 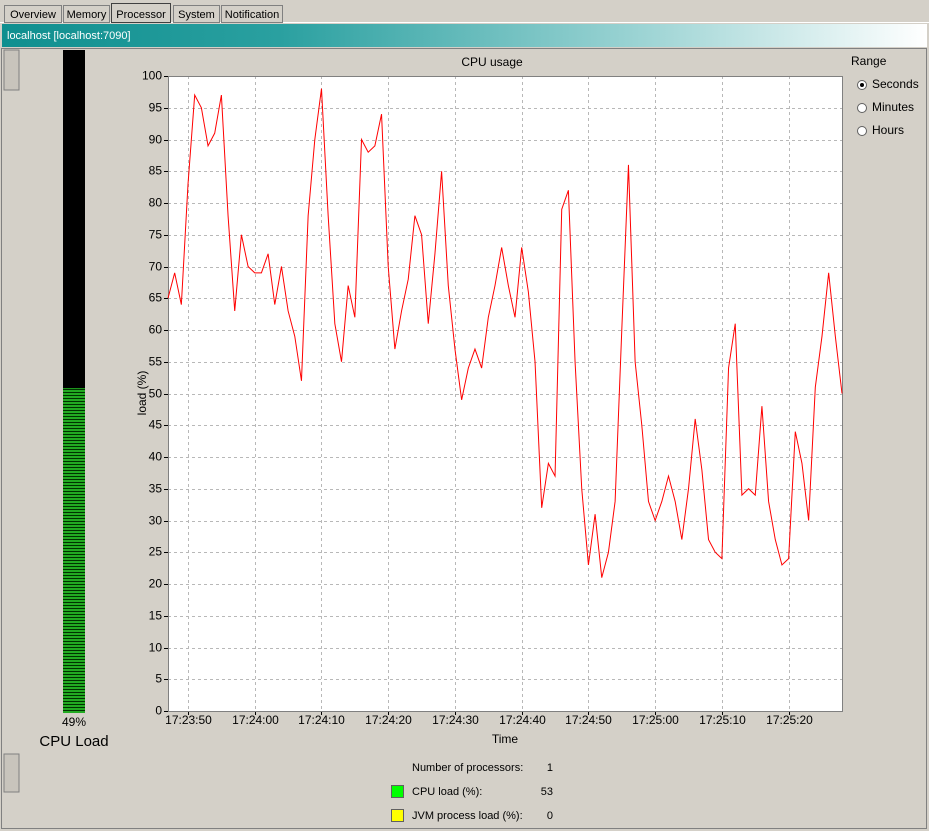 What do you see at coordinates (156, 489) in the screenshot?
I see `y-tick-label: 35` at bounding box center [156, 489].